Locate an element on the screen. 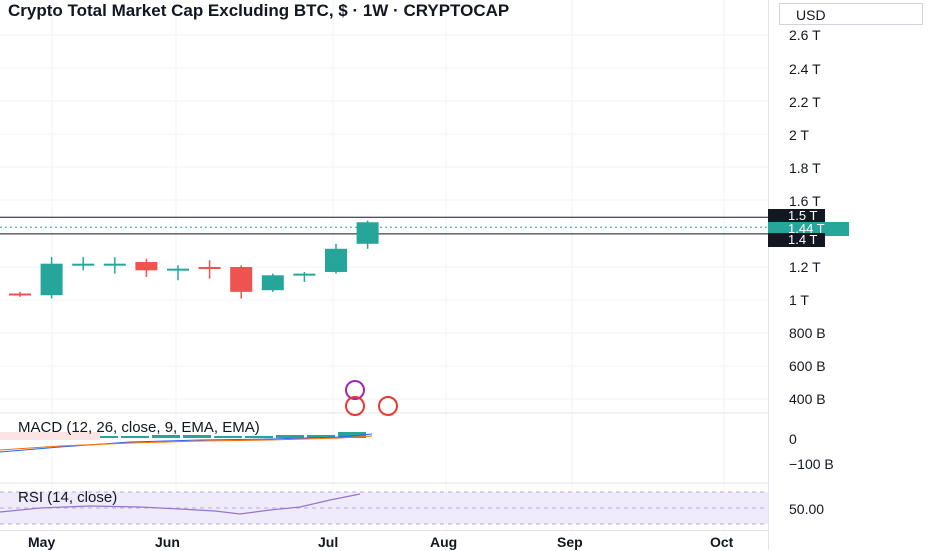 The width and height of the screenshot is (932, 551). price-tick: 1.2 T is located at coordinates (805, 267).